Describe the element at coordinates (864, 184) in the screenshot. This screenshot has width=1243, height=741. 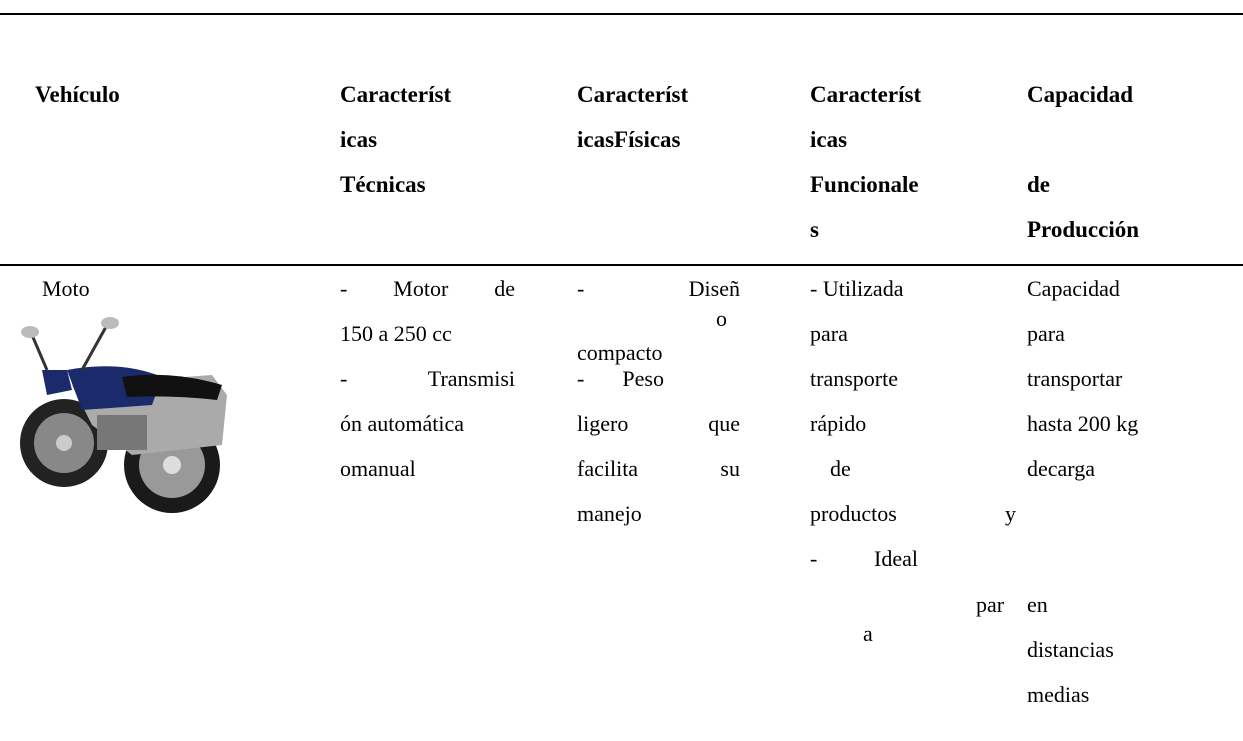
I see `header-text: Funcionale` at that location.